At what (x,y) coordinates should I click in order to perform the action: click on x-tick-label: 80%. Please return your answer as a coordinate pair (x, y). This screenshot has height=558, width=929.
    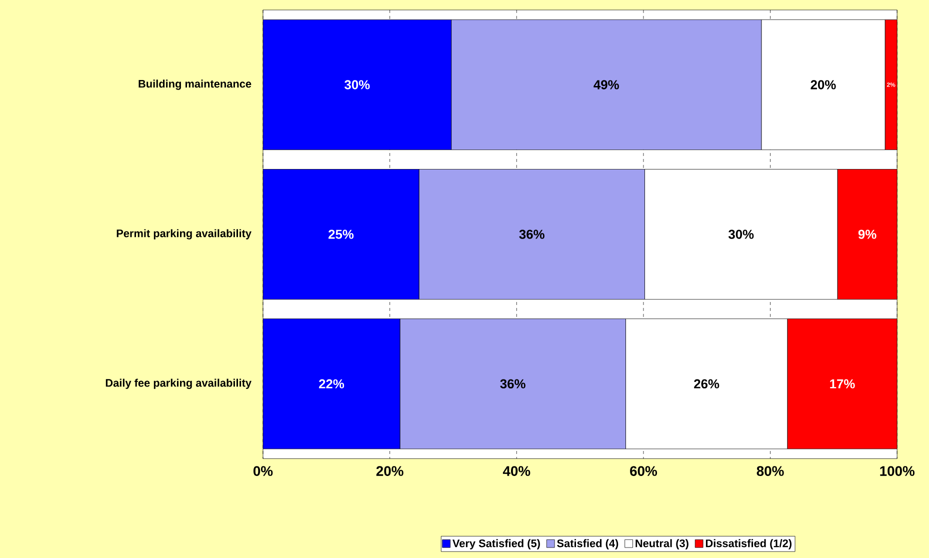
    Looking at the image, I should click on (770, 471).